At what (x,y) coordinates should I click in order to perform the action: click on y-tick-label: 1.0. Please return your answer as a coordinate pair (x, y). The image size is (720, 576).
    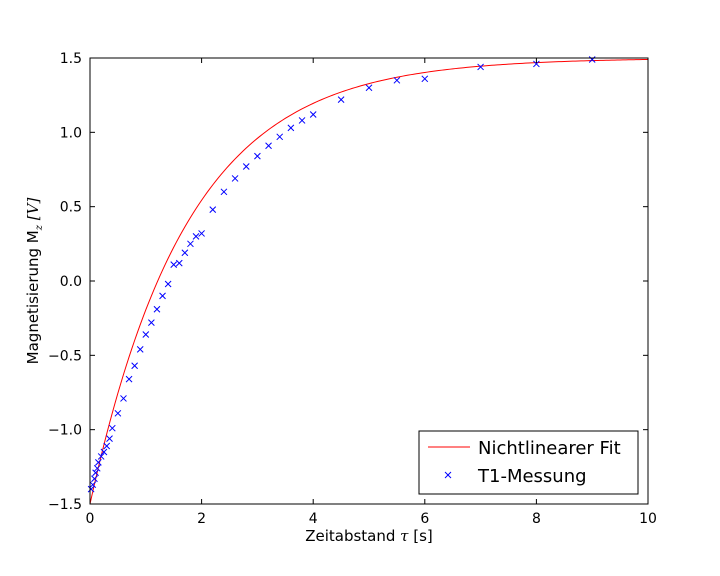
    Looking at the image, I should click on (71, 133).